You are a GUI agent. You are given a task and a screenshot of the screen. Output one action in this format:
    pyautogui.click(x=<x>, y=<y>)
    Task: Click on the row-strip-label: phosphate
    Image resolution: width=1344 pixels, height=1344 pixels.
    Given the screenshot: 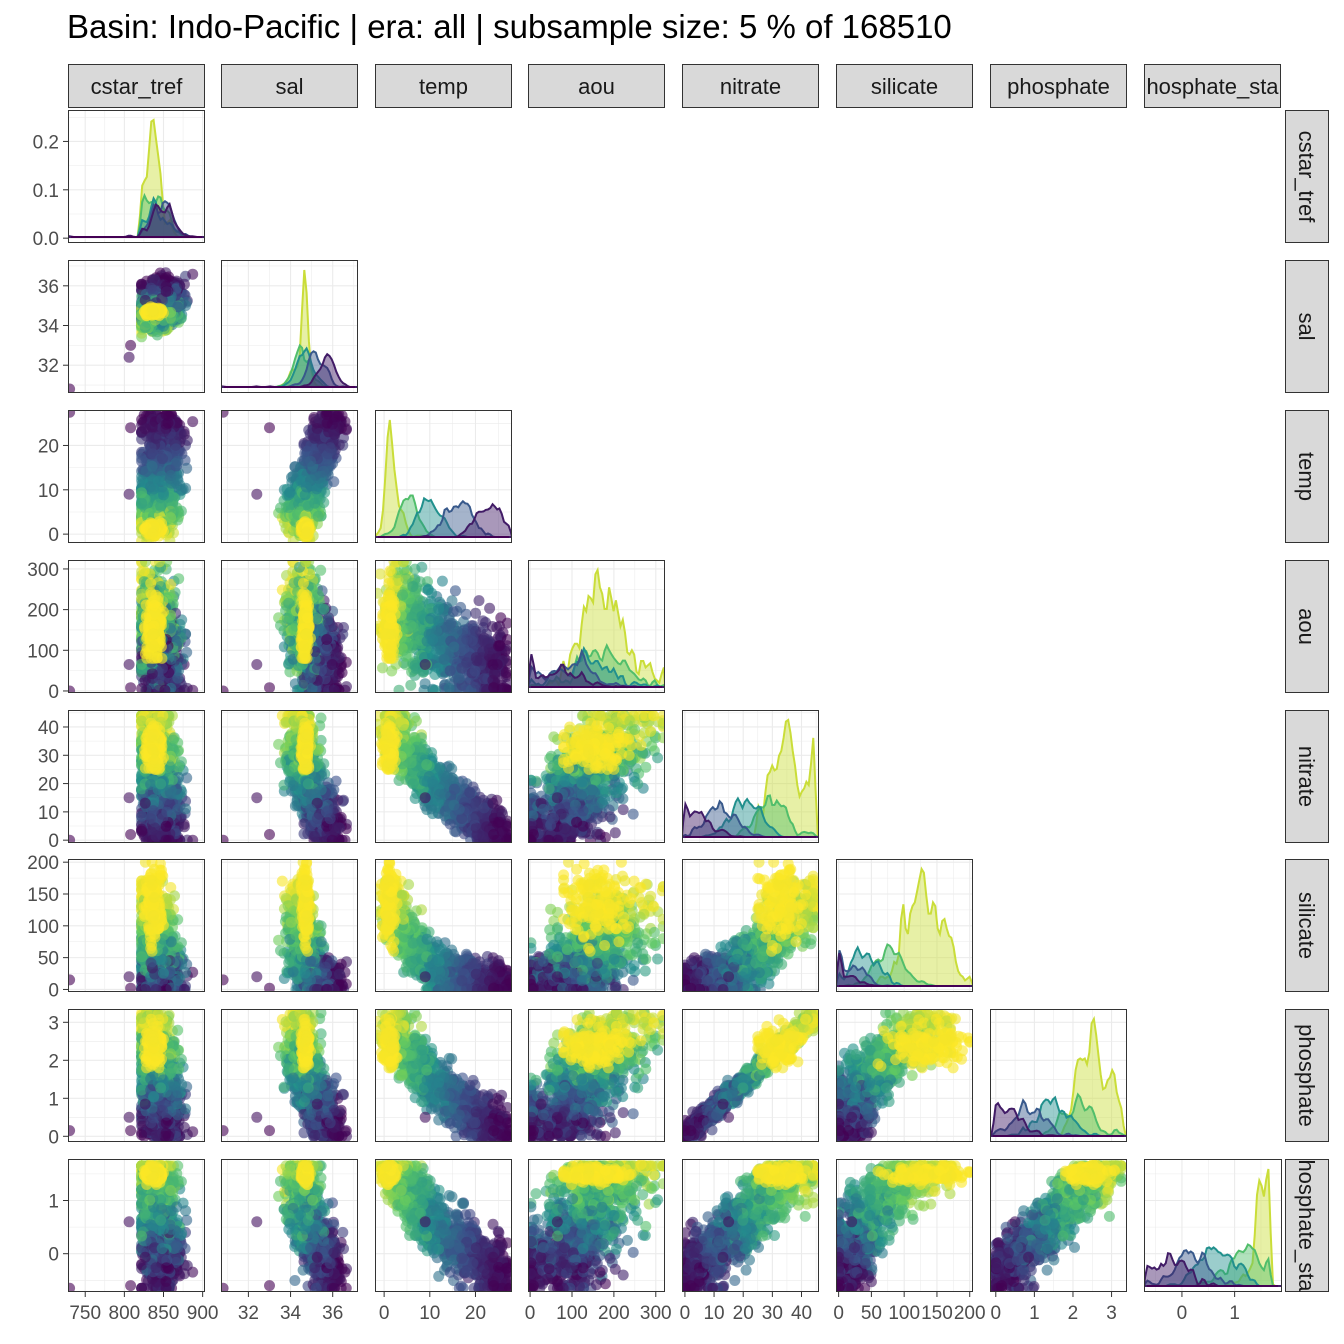 What is the action you would take?
    pyautogui.click(x=1306, y=1075)
    